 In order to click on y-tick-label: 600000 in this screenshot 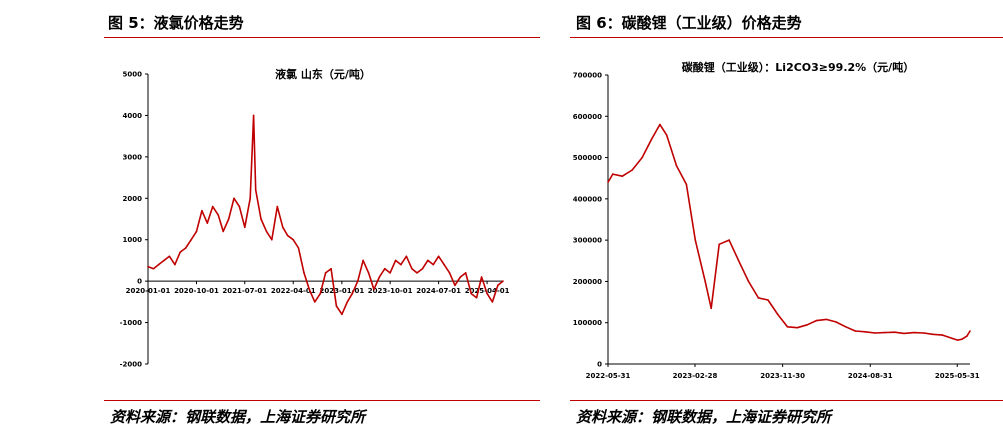, I will do `click(587, 117)`.